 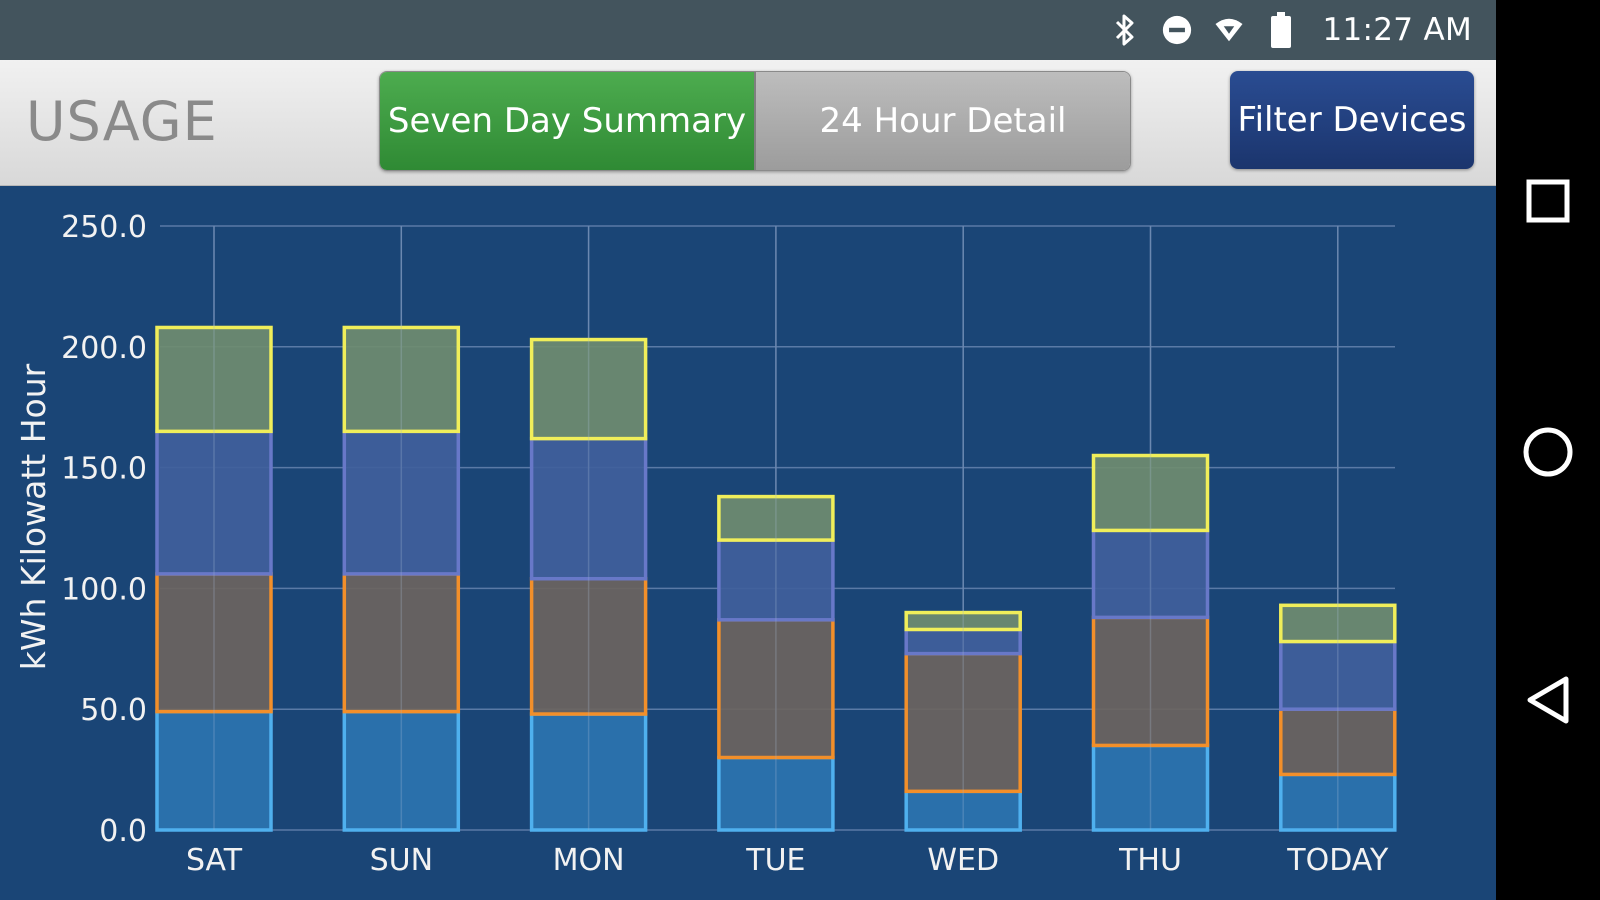 I want to click on view-toggle: Seven Day Summary 24 Hour Detail, so click(x=755, y=121).